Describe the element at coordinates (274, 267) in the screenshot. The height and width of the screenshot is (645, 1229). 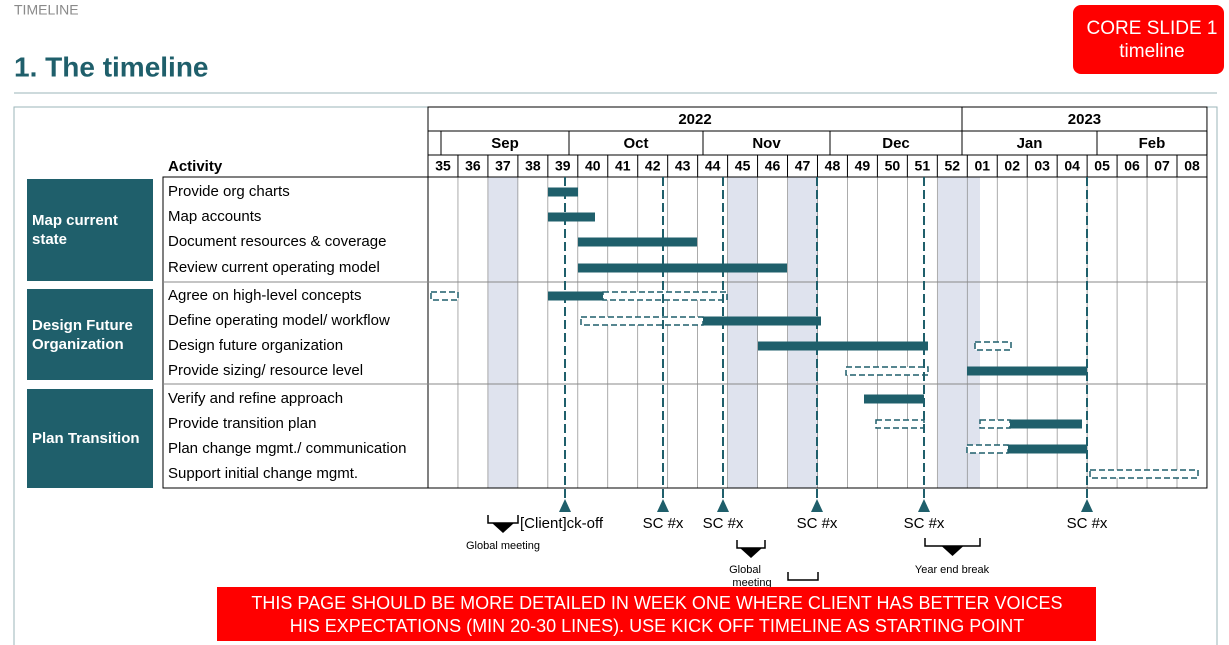
I see `activity-label: Review current operating model` at that location.